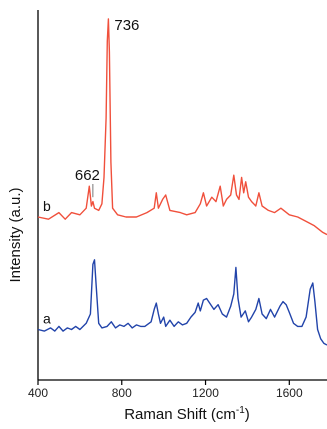  I want to click on series-label-b: b, so click(47, 206).